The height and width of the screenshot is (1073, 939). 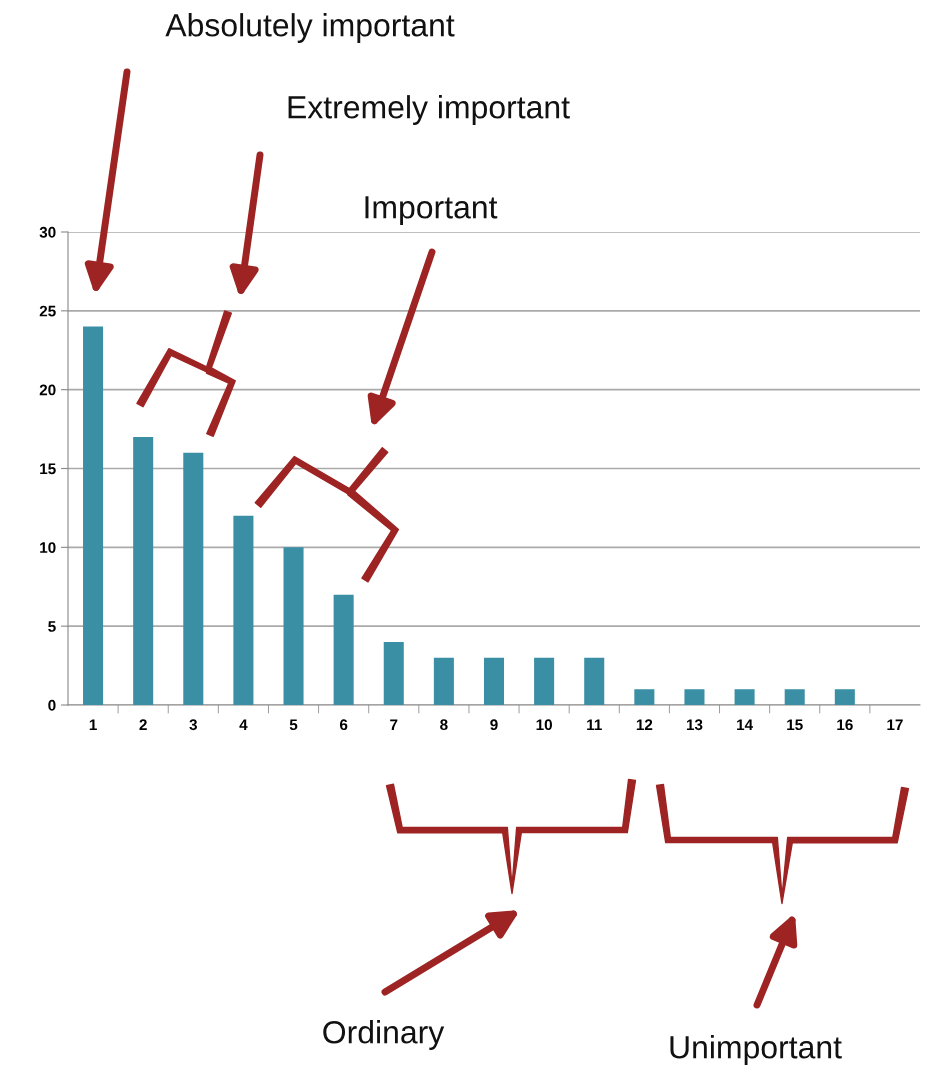 What do you see at coordinates (394, 724) in the screenshot?
I see `x-tick-label: 7` at bounding box center [394, 724].